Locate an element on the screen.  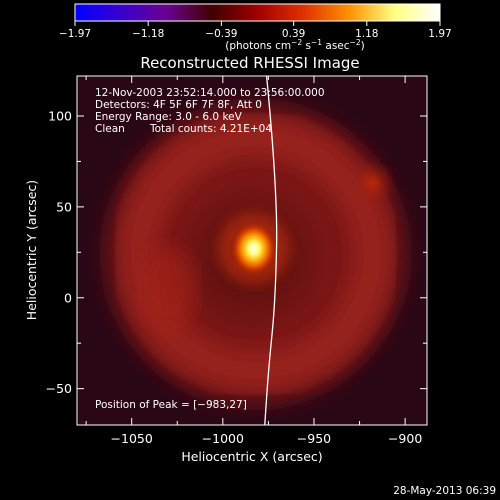
colorbar-tick-label: 1.18 is located at coordinates (366, 34).